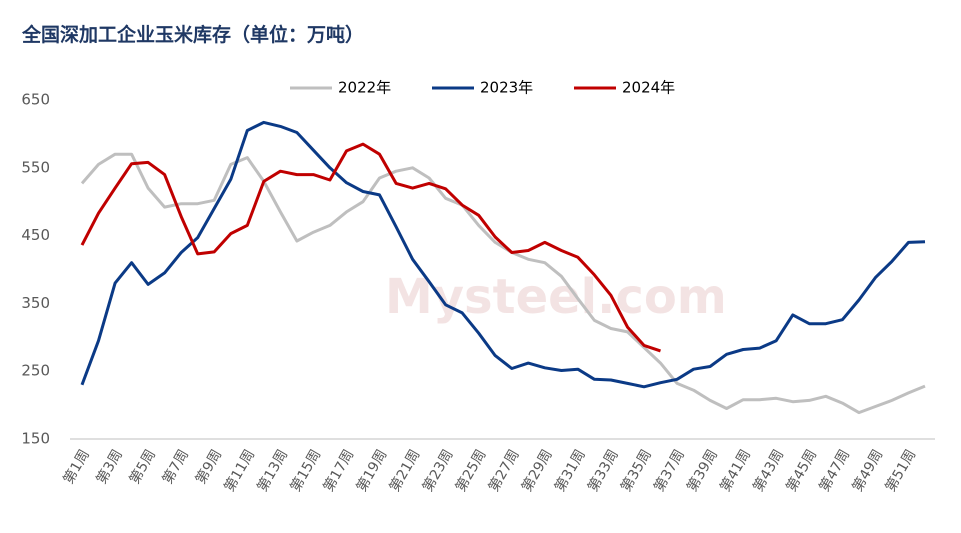  I want to click on x-tick-label: 第5周, so click(142, 467).